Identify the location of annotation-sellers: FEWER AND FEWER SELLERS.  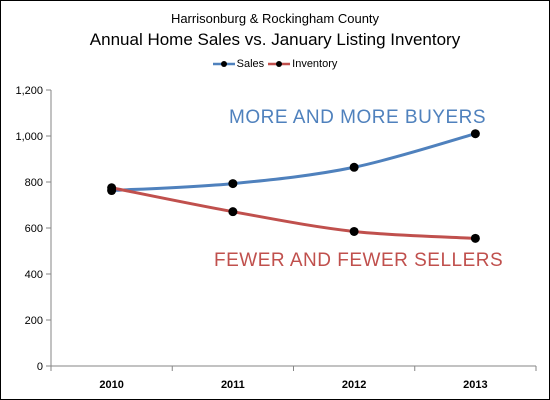
(358, 260).